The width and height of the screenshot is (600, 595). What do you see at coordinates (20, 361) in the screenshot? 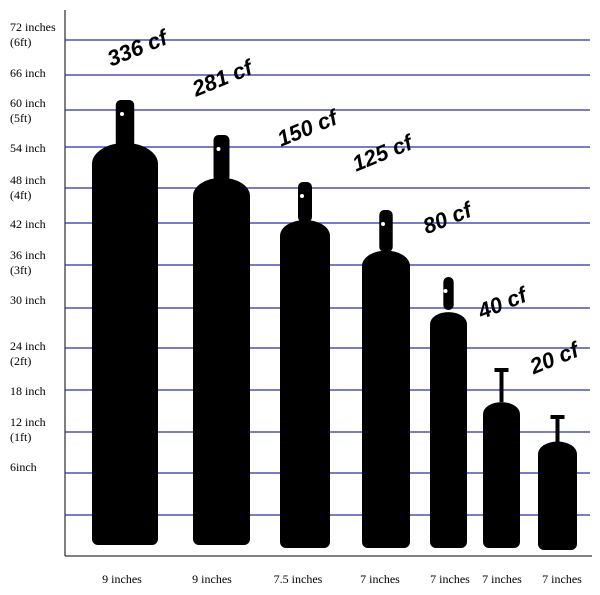
I see `height-label: (2ft)` at bounding box center [20, 361].